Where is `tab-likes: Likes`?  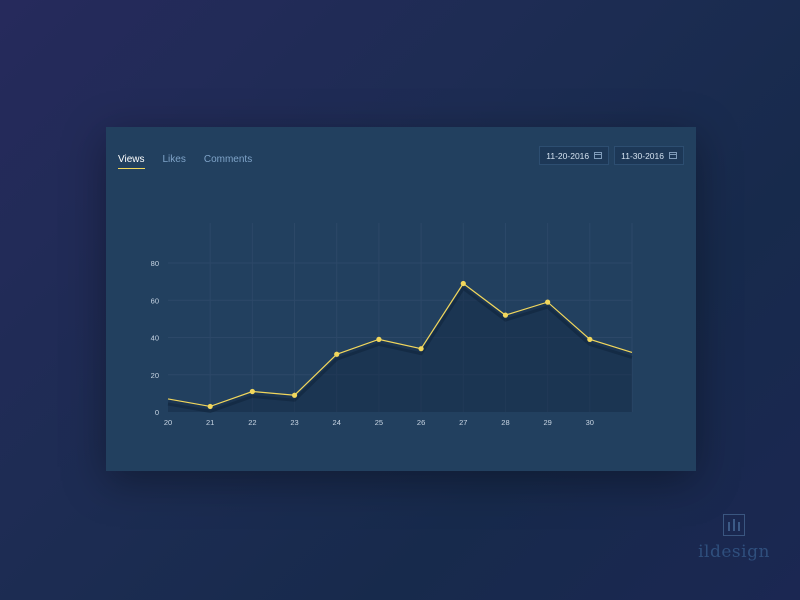 tab-likes: Likes is located at coordinates (174, 159).